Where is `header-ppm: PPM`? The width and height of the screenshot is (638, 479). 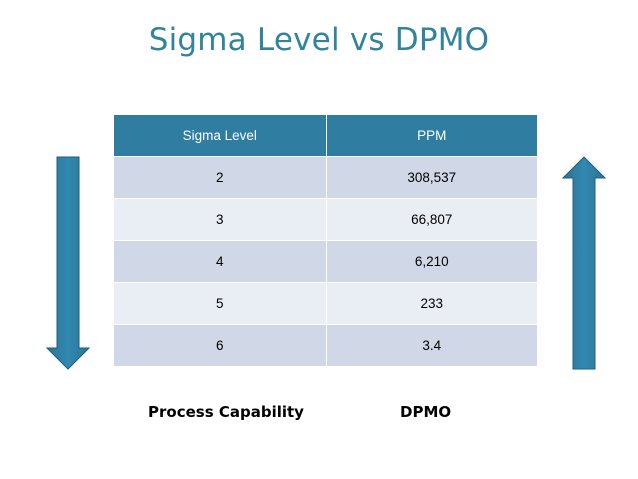
header-ppm: PPM is located at coordinates (431, 136).